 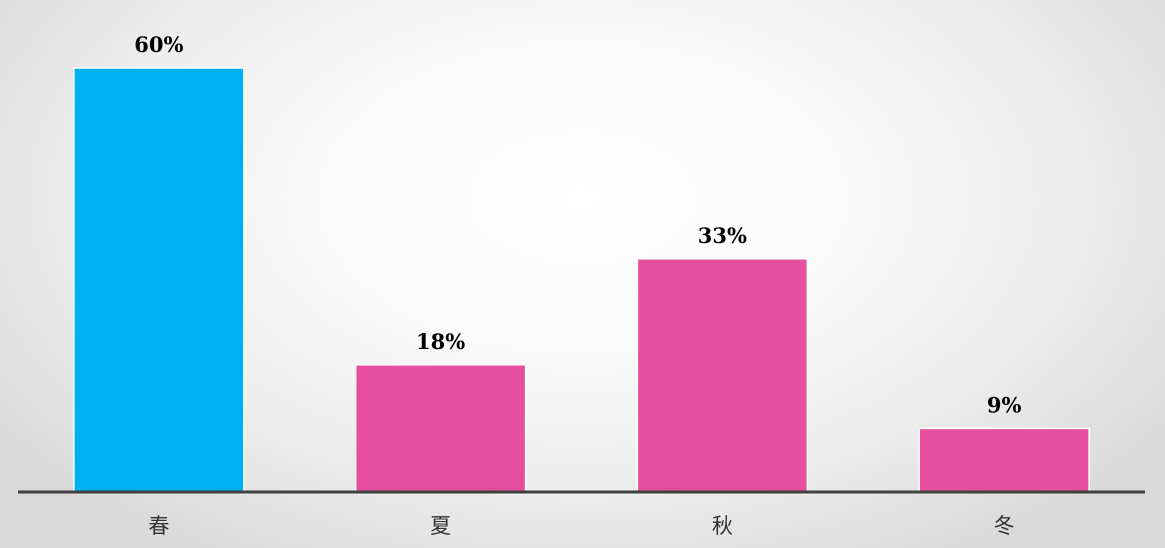 I want to click on x-tick-label-4: 冬, so click(x=1004, y=526).